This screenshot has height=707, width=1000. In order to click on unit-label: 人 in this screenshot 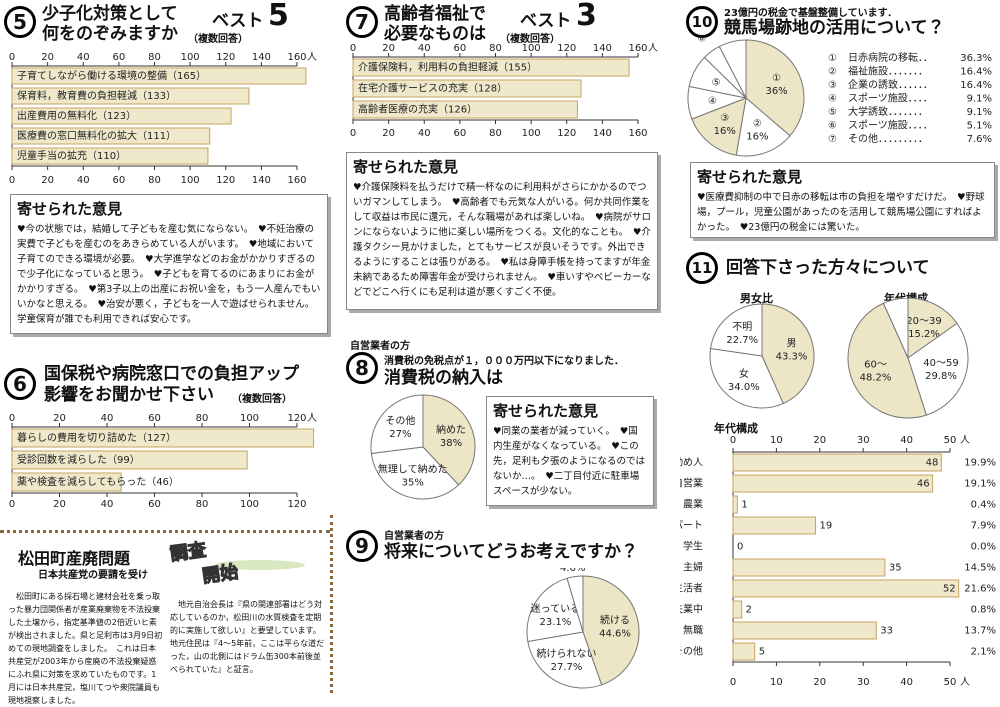, I will do `click(312, 57)`.